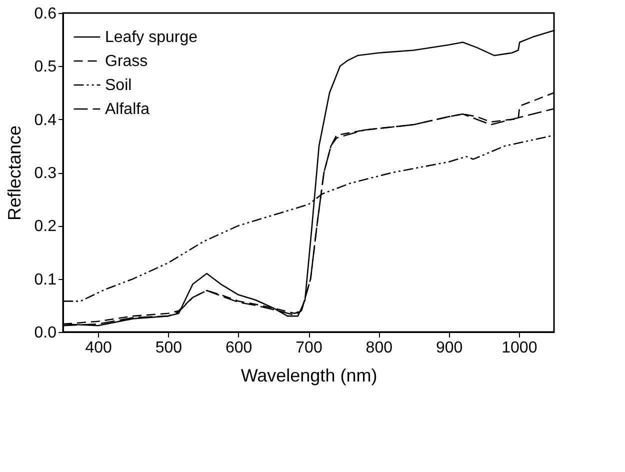 The width and height of the screenshot is (625, 472). I want to click on y-tick-label: 0.0, so click(45, 333).